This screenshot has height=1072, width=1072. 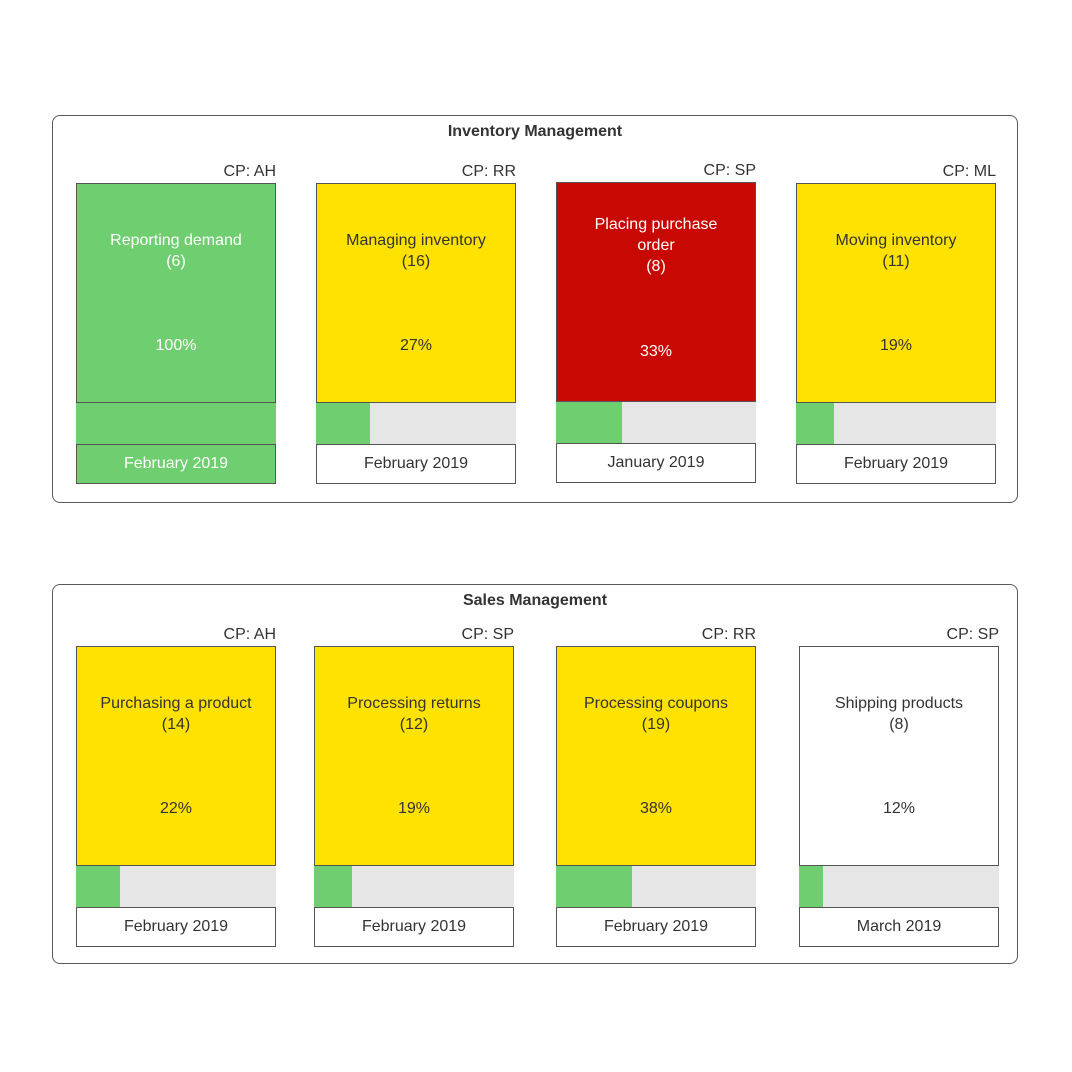 I want to click on card-status-box: Placing purchase order (8) 33%, so click(x=656, y=292).